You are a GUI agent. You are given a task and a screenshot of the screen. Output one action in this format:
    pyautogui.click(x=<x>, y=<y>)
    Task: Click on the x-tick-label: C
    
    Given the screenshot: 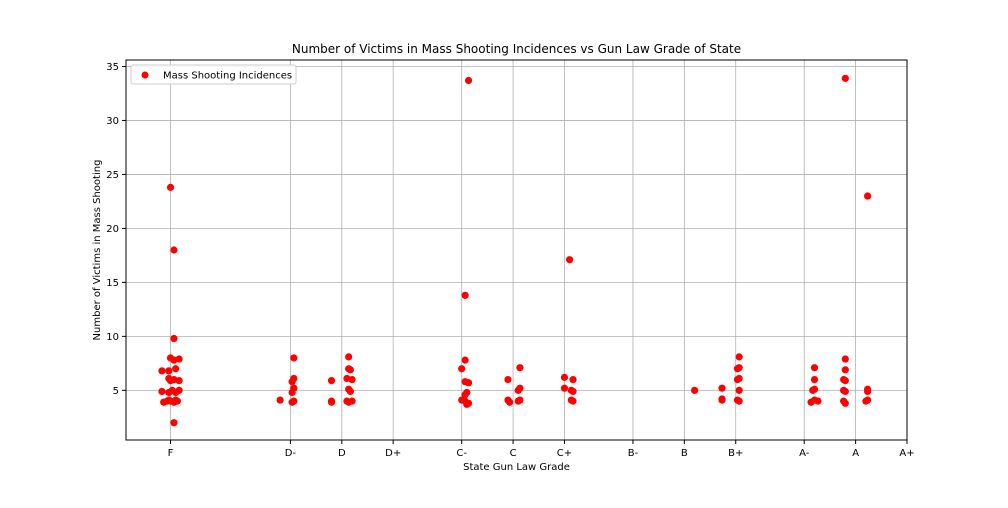 What is the action you would take?
    pyautogui.click(x=513, y=453)
    